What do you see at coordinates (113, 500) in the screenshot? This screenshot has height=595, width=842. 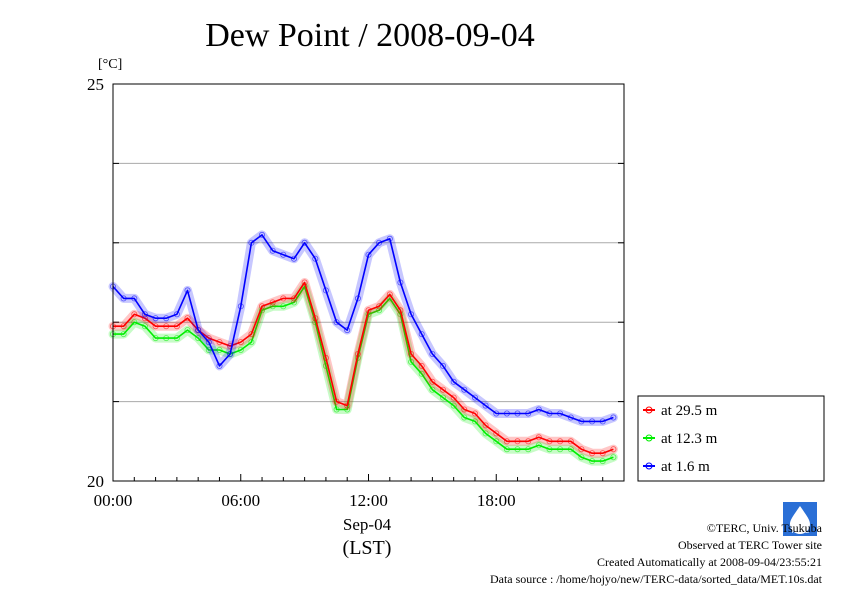 I see `x-tick-label: 00:00` at bounding box center [113, 500].